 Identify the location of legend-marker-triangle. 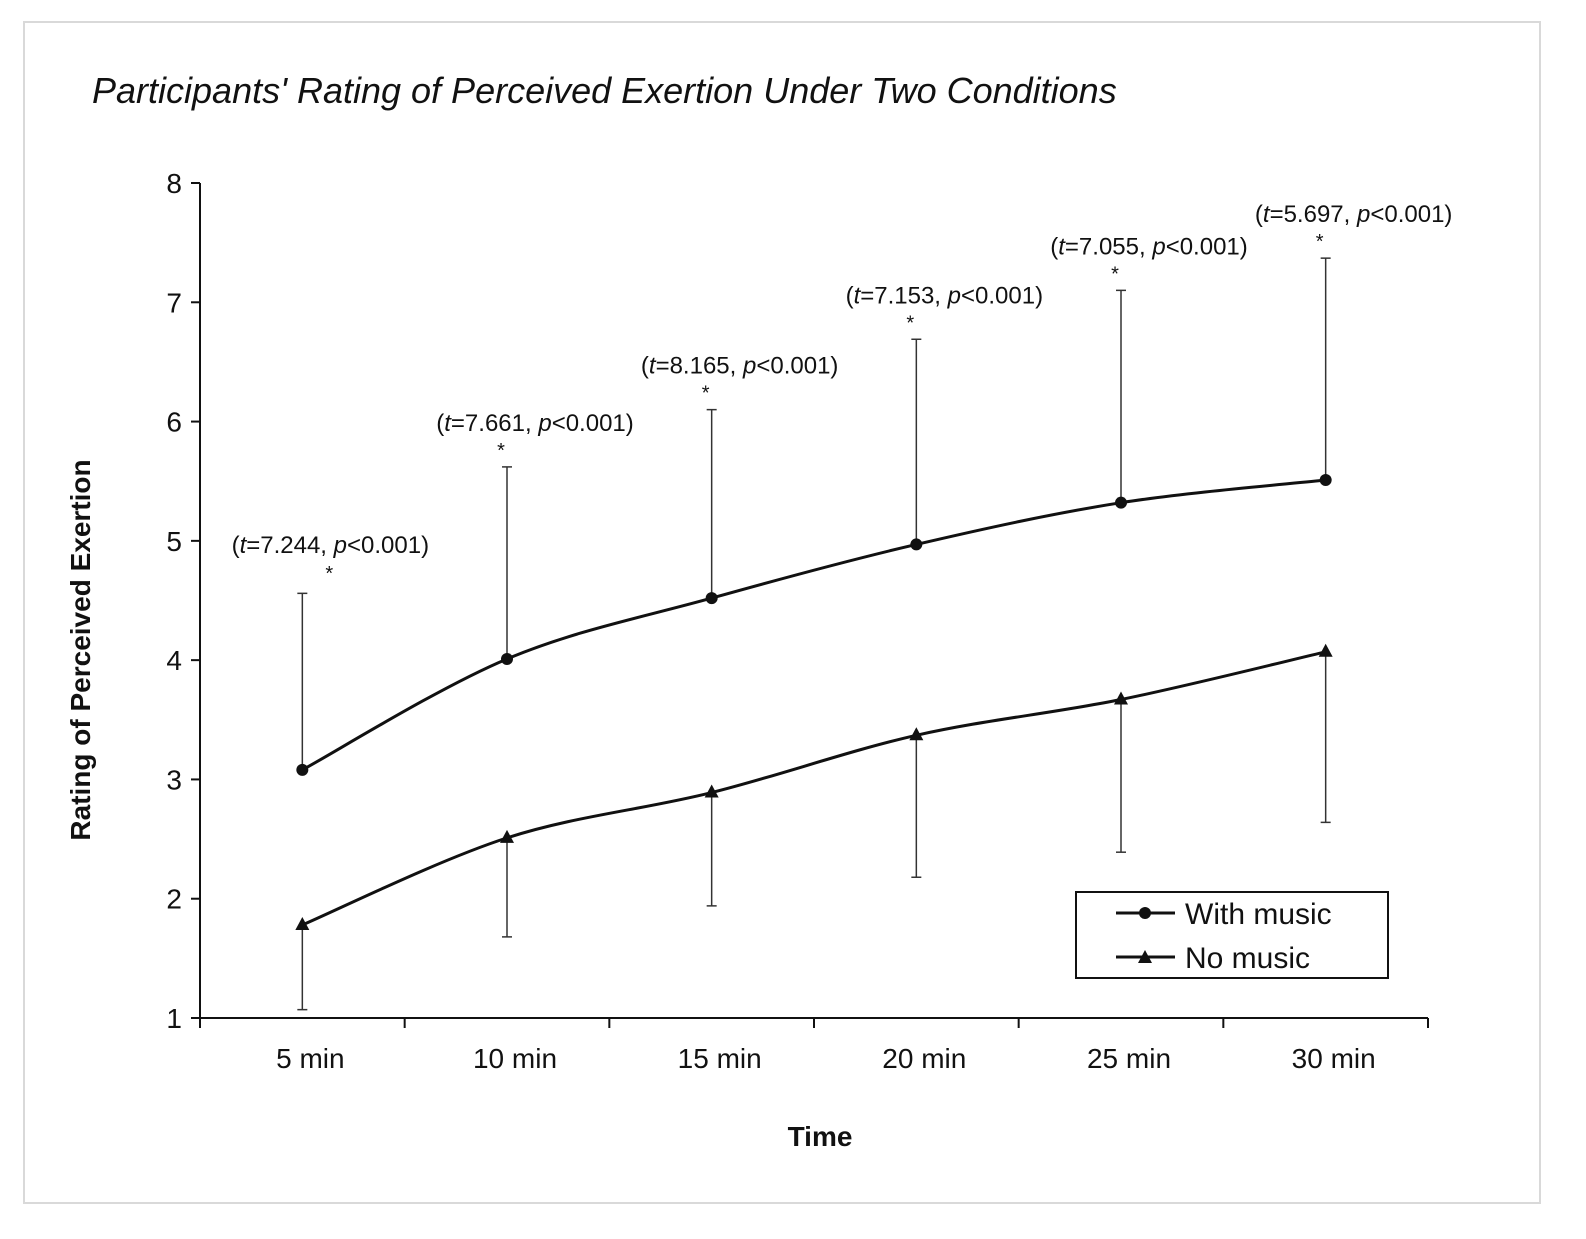
(1145, 956).